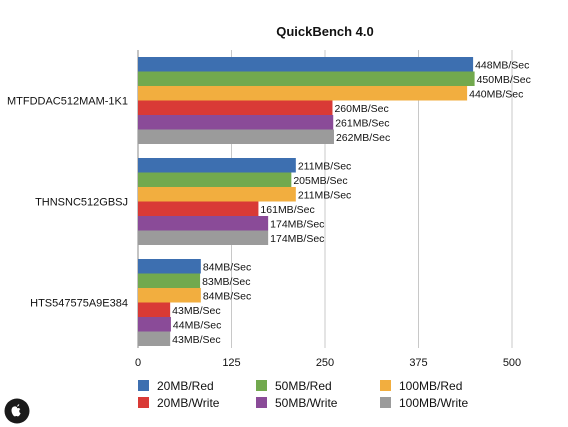  I want to click on data-label: 260MB/Sec, so click(361, 109).